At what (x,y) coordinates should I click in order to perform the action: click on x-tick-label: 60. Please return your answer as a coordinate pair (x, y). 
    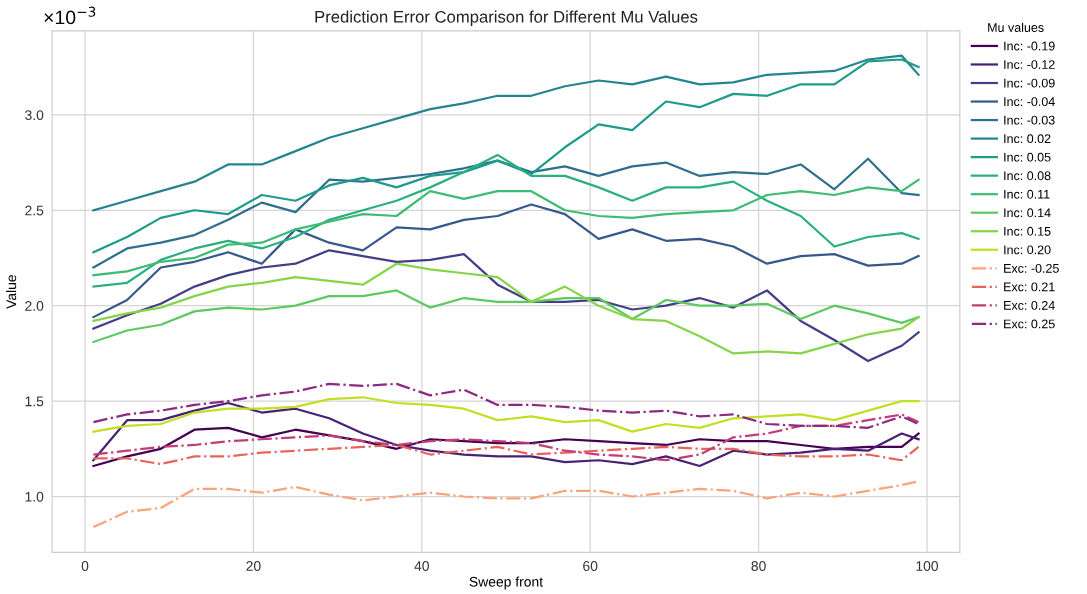
    Looking at the image, I should click on (590, 566).